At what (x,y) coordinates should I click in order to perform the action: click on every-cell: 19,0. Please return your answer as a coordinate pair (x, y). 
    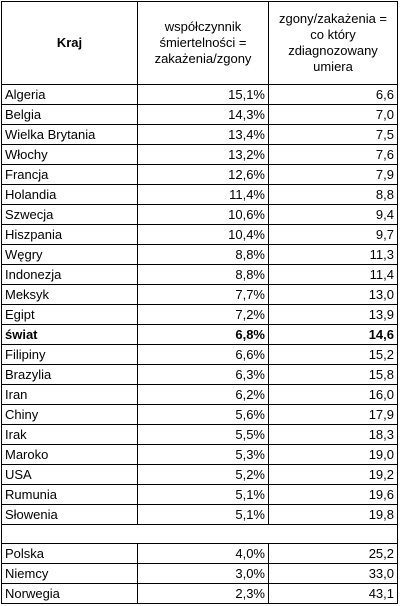
    Looking at the image, I should click on (333, 454).